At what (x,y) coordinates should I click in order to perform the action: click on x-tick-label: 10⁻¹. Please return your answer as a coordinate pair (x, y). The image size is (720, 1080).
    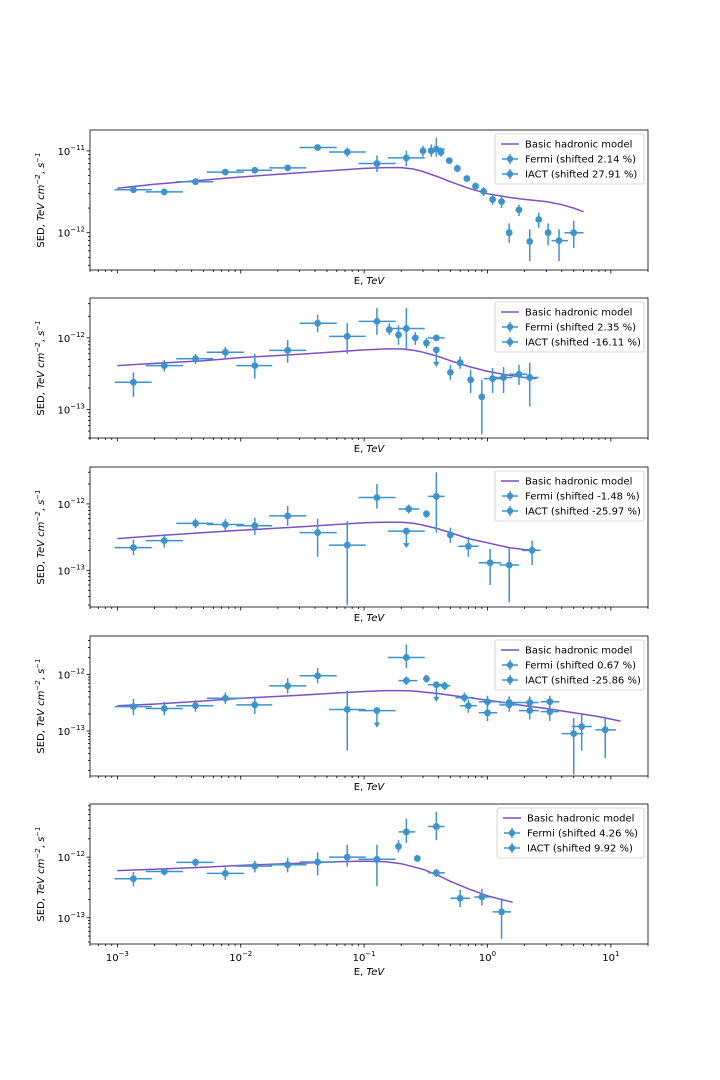
    Looking at the image, I should click on (364, 957).